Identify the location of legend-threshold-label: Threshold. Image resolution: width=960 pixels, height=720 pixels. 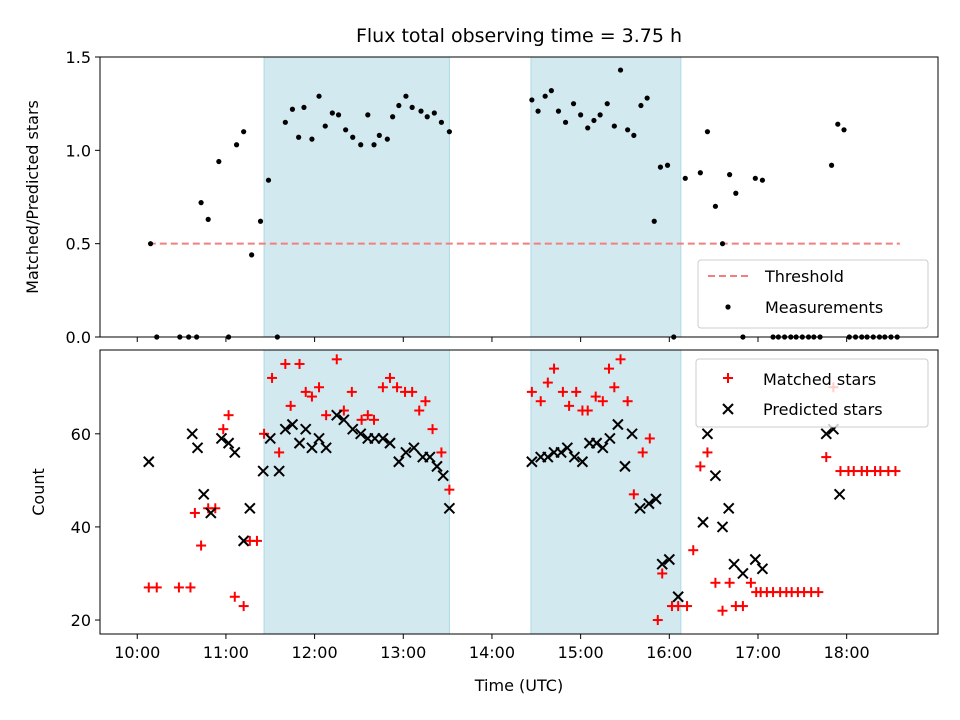
(804, 276).